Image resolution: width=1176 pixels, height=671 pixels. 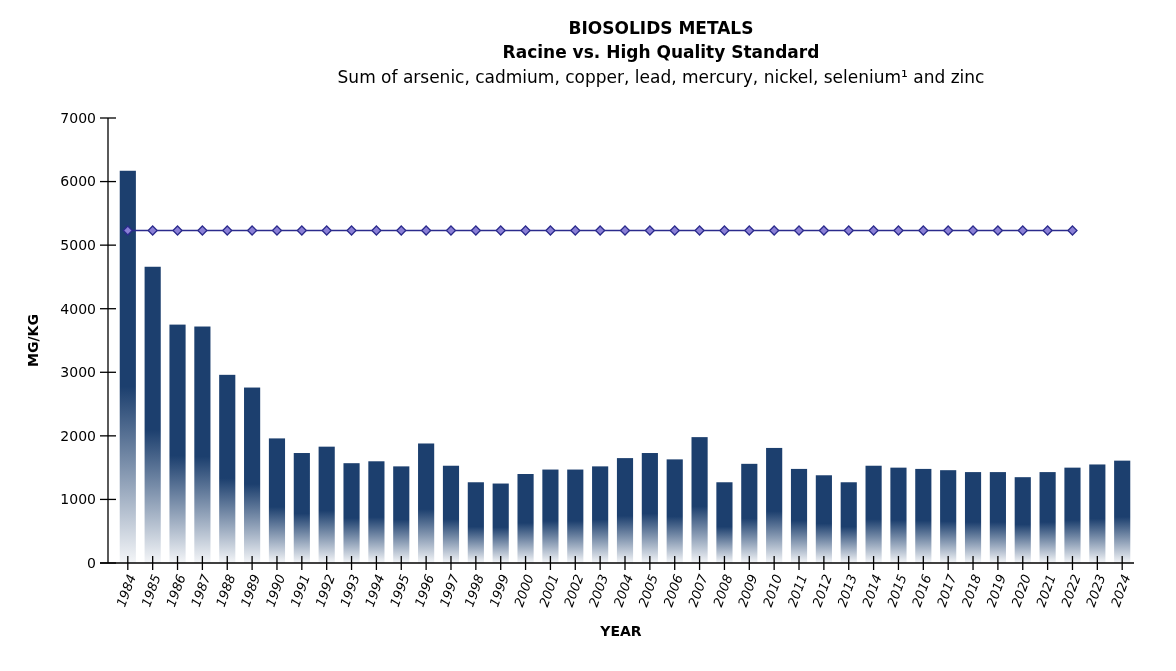 What do you see at coordinates (1071, 590) in the screenshot?
I see `x-tick-label: 2022` at bounding box center [1071, 590].